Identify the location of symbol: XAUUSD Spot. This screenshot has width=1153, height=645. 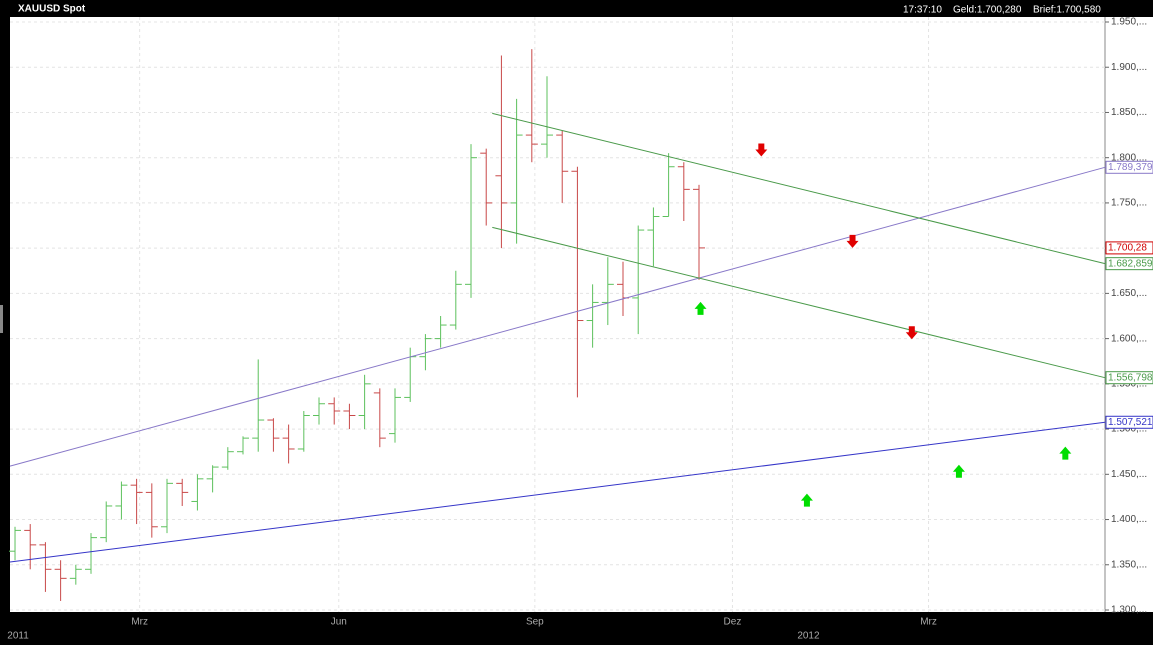
(52, 9).